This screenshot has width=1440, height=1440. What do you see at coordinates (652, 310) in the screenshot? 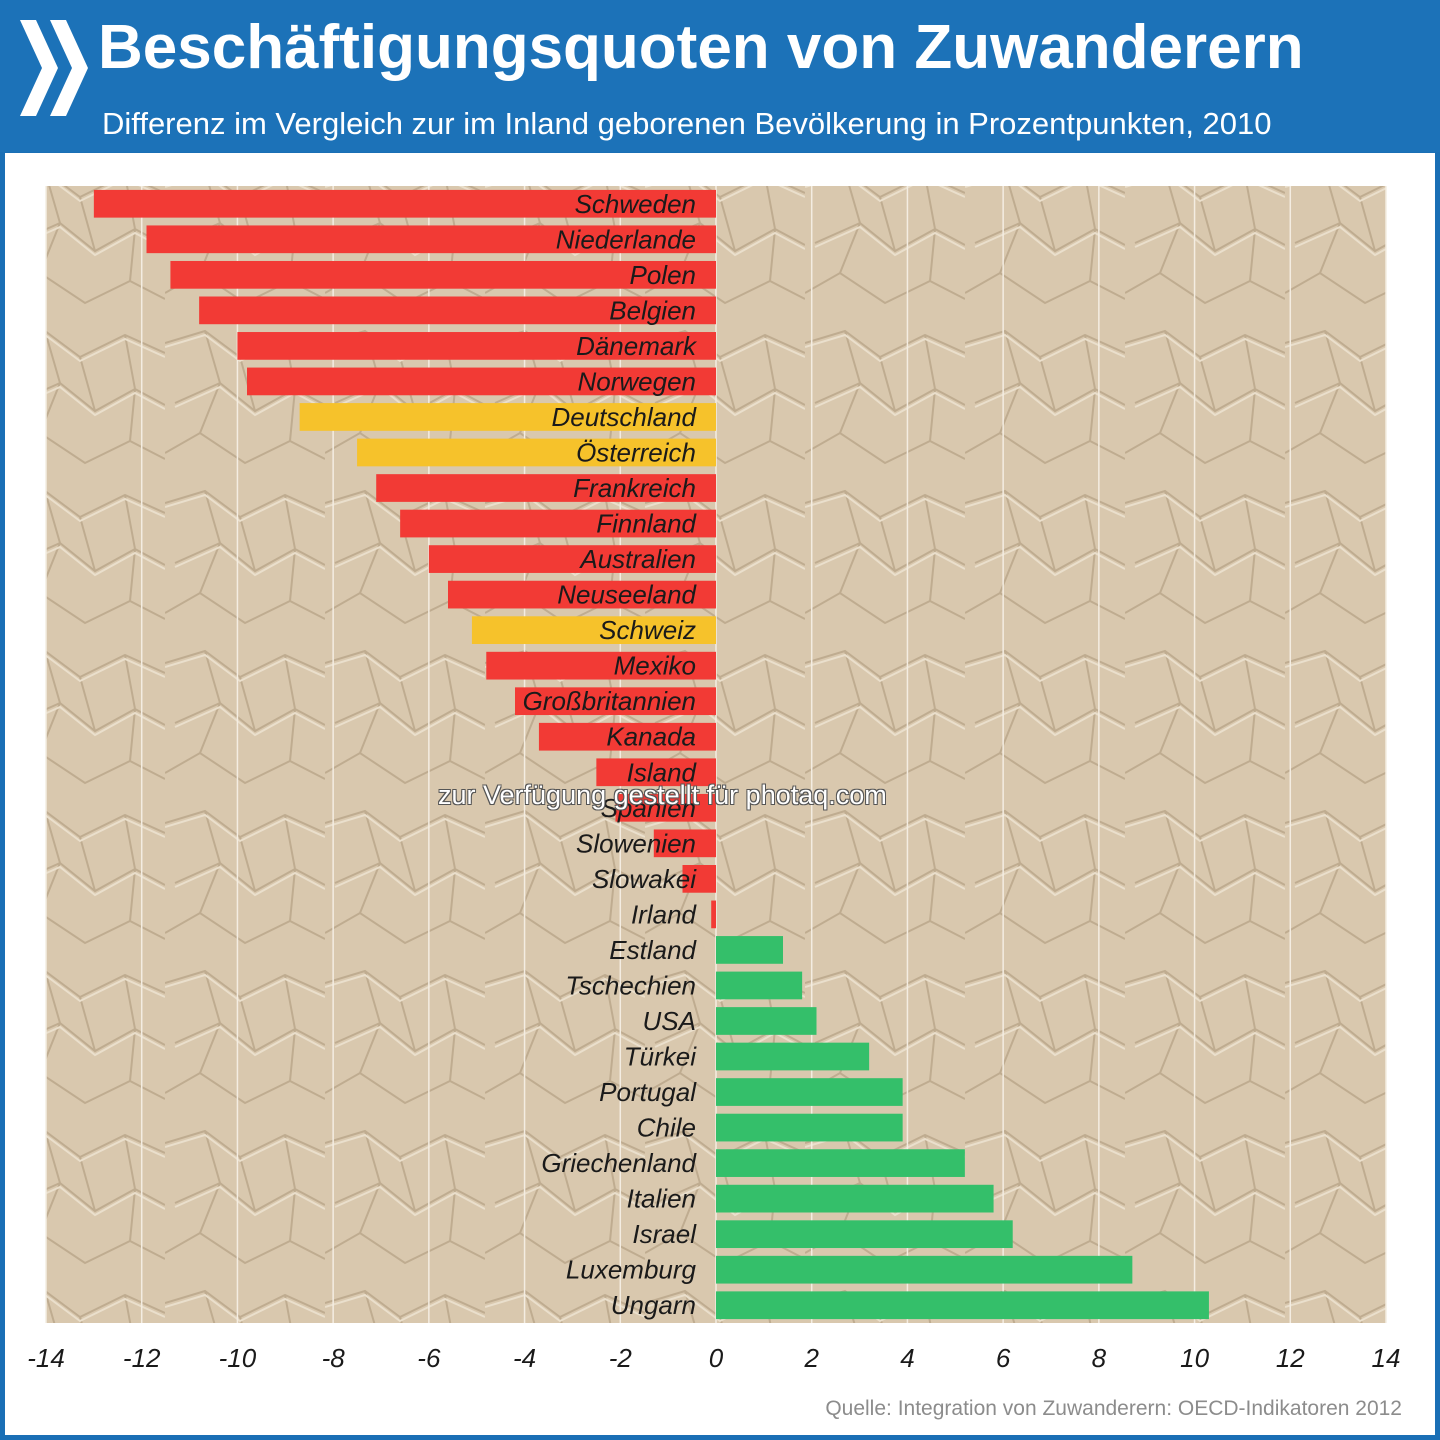
I see `category-label-3: Belgien` at bounding box center [652, 310].